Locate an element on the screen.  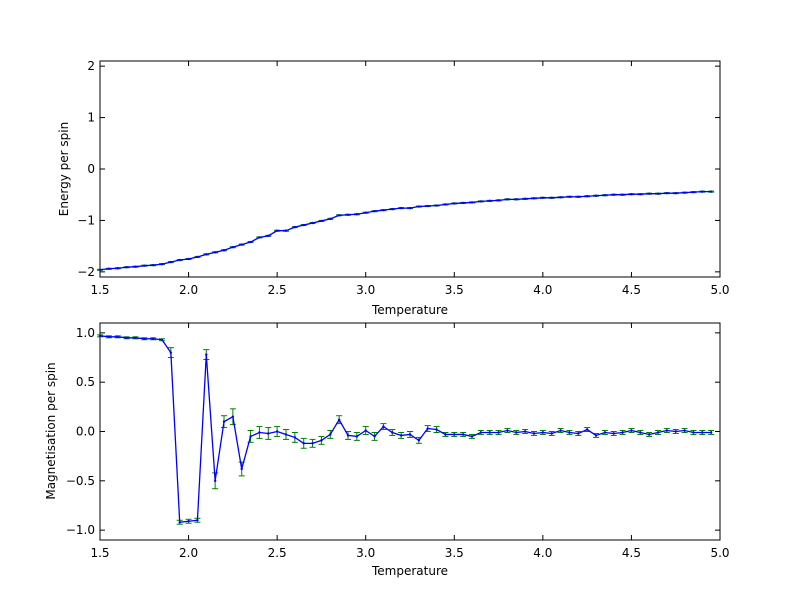
energy-x-tick-label: 5.0 is located at coordinates (719, 290).